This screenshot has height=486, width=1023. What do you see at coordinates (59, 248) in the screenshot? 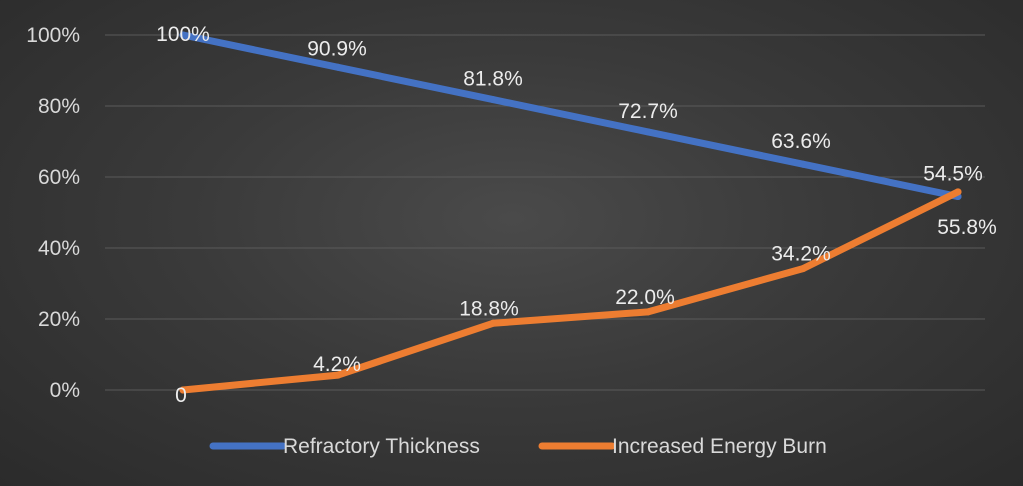
I see `y-tick-label: 40%` at bounding box center [59, 248].